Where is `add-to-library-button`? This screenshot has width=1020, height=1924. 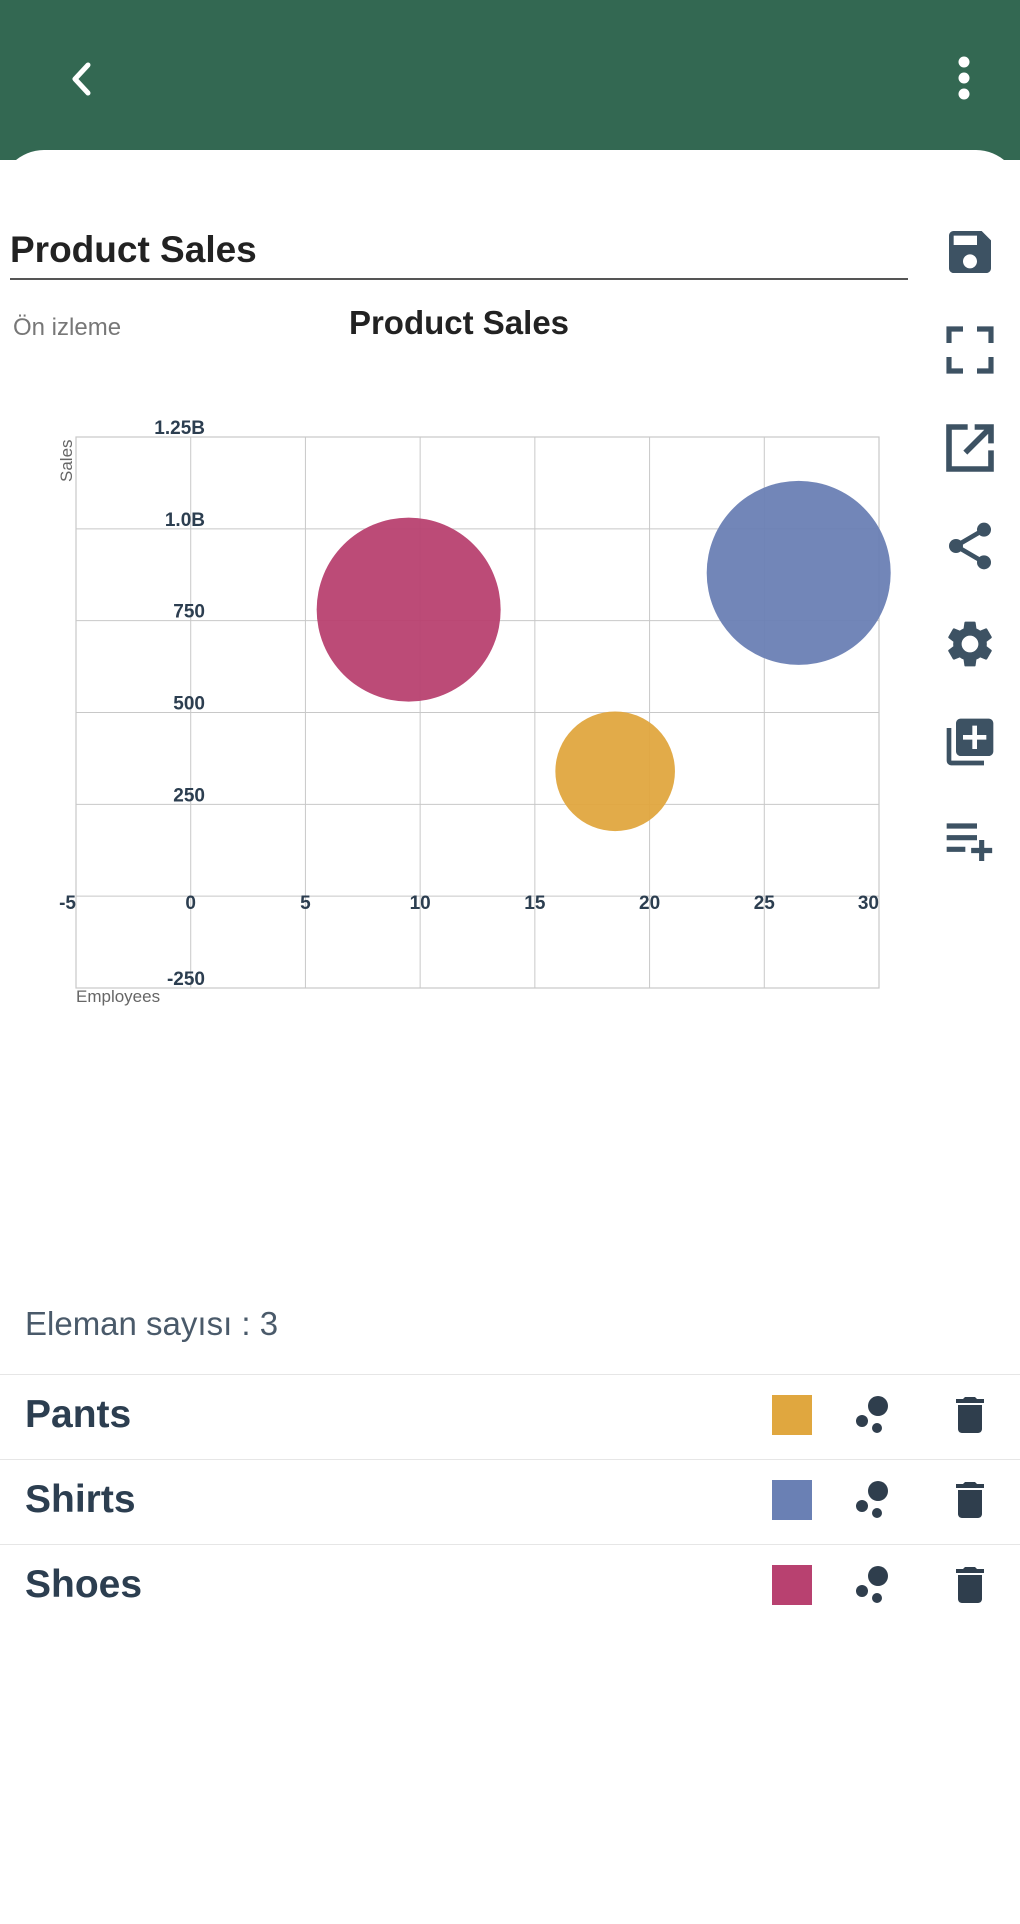
add-to-library-button is located at coordinates (970, 742).